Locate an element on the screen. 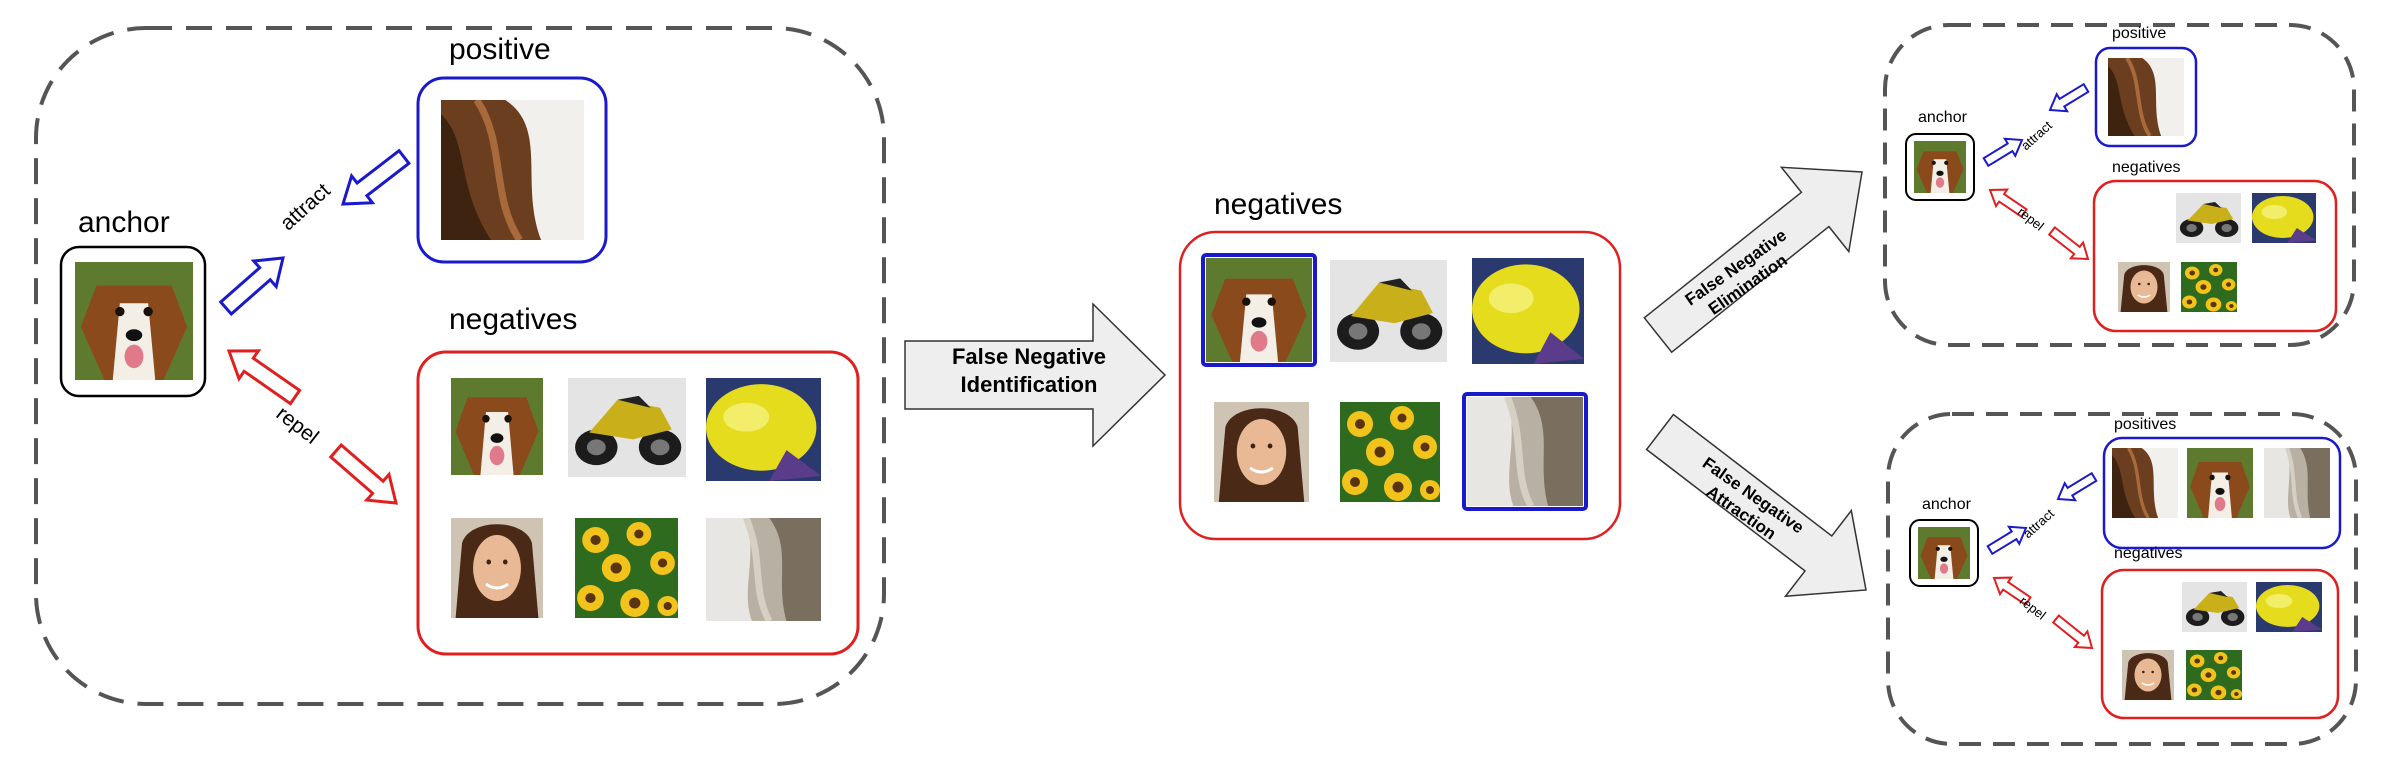  bottom-right-pos-fur-image is located at coordinates (2145, 483).